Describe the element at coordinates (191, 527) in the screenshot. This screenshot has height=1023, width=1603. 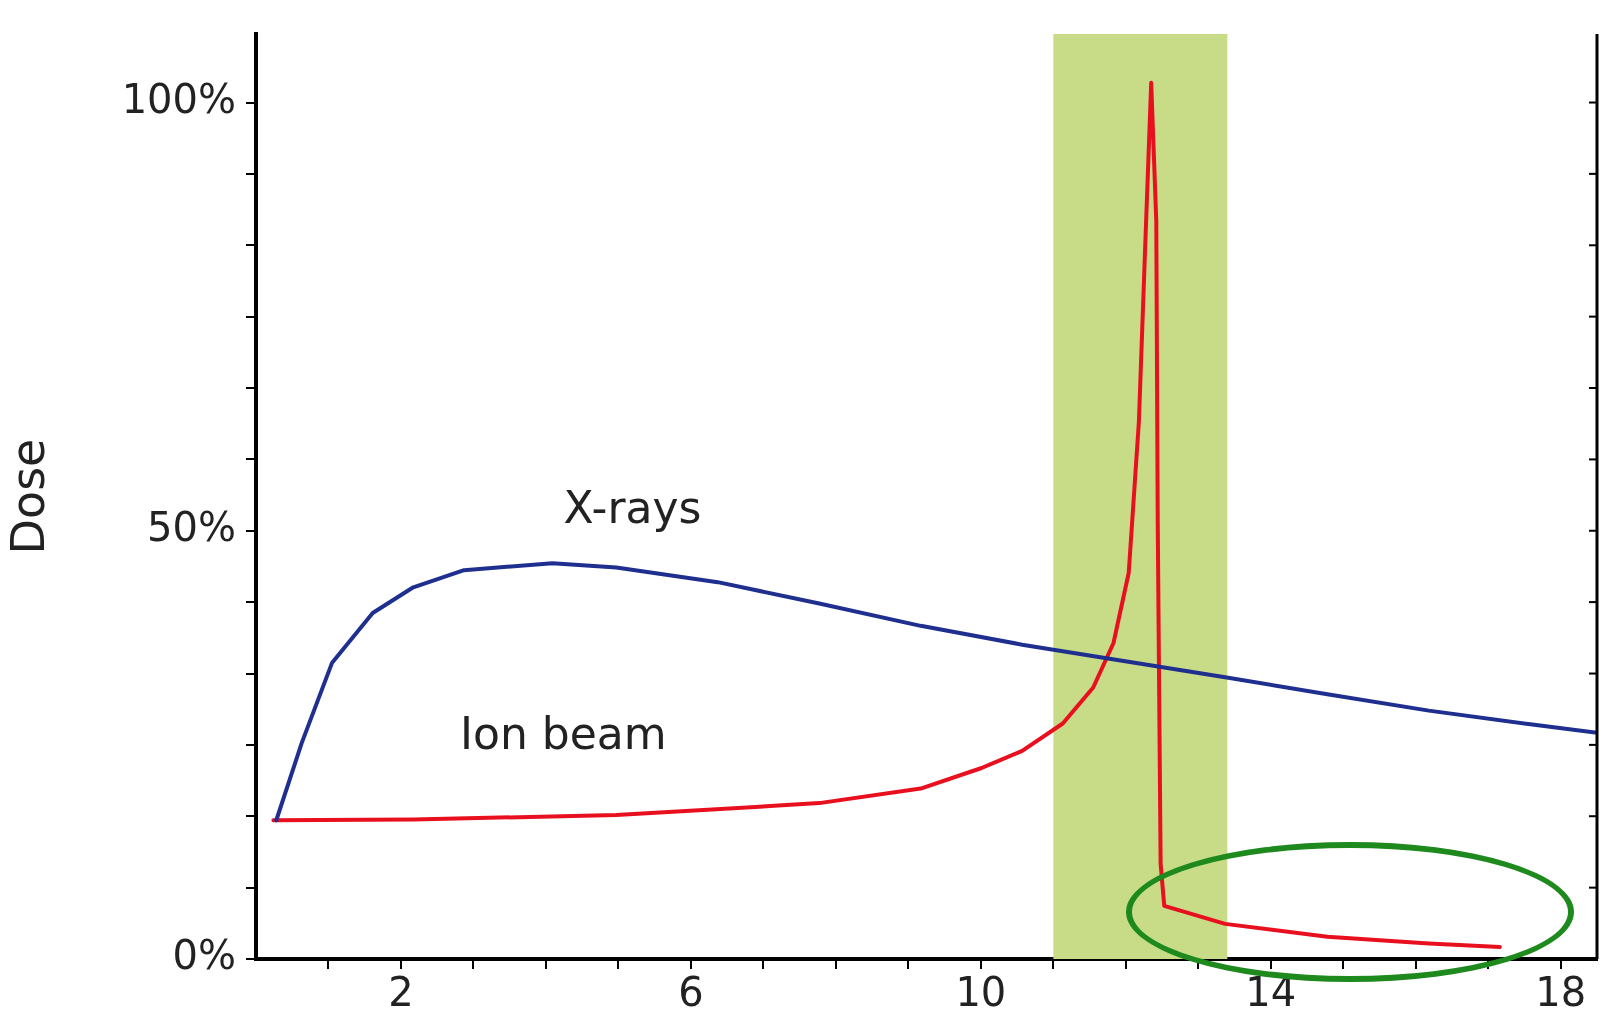
I see `y-tick-label: 50%` at that location.